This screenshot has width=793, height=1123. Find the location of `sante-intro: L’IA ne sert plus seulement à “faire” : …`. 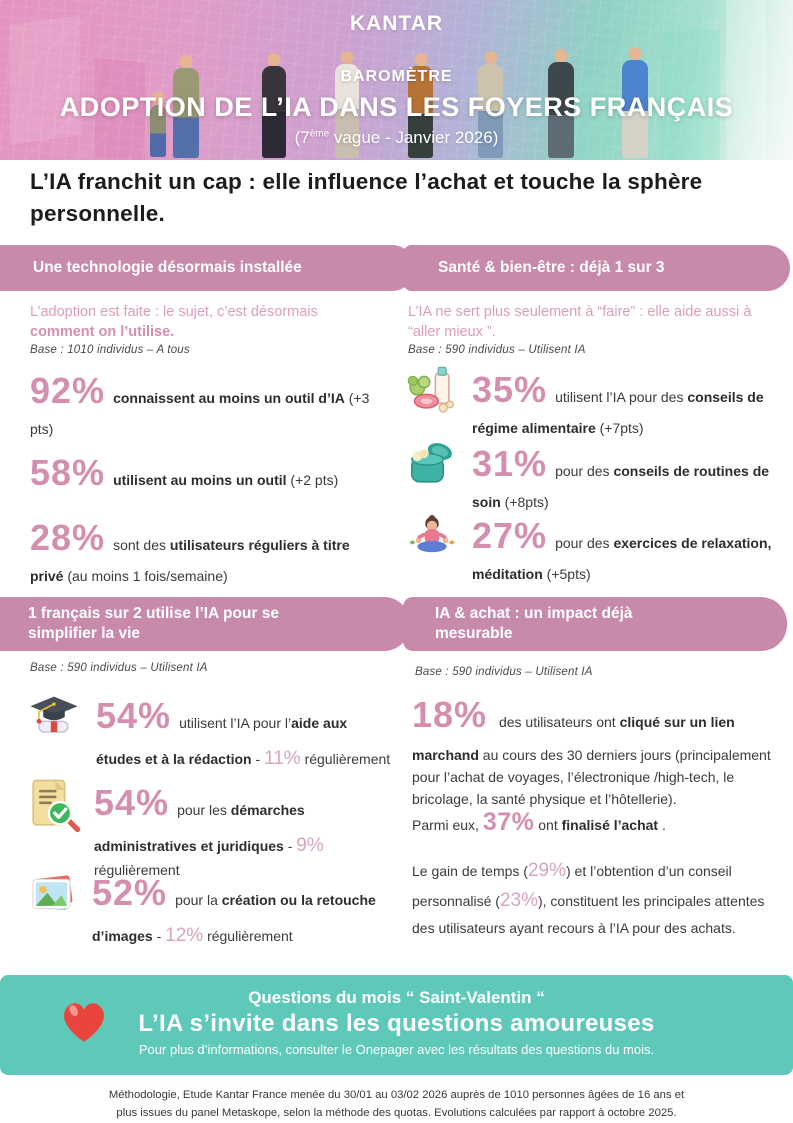

sante-intro: L’IA ne sert plus seulement à “faire” : … is located at coordinates (580, 322).